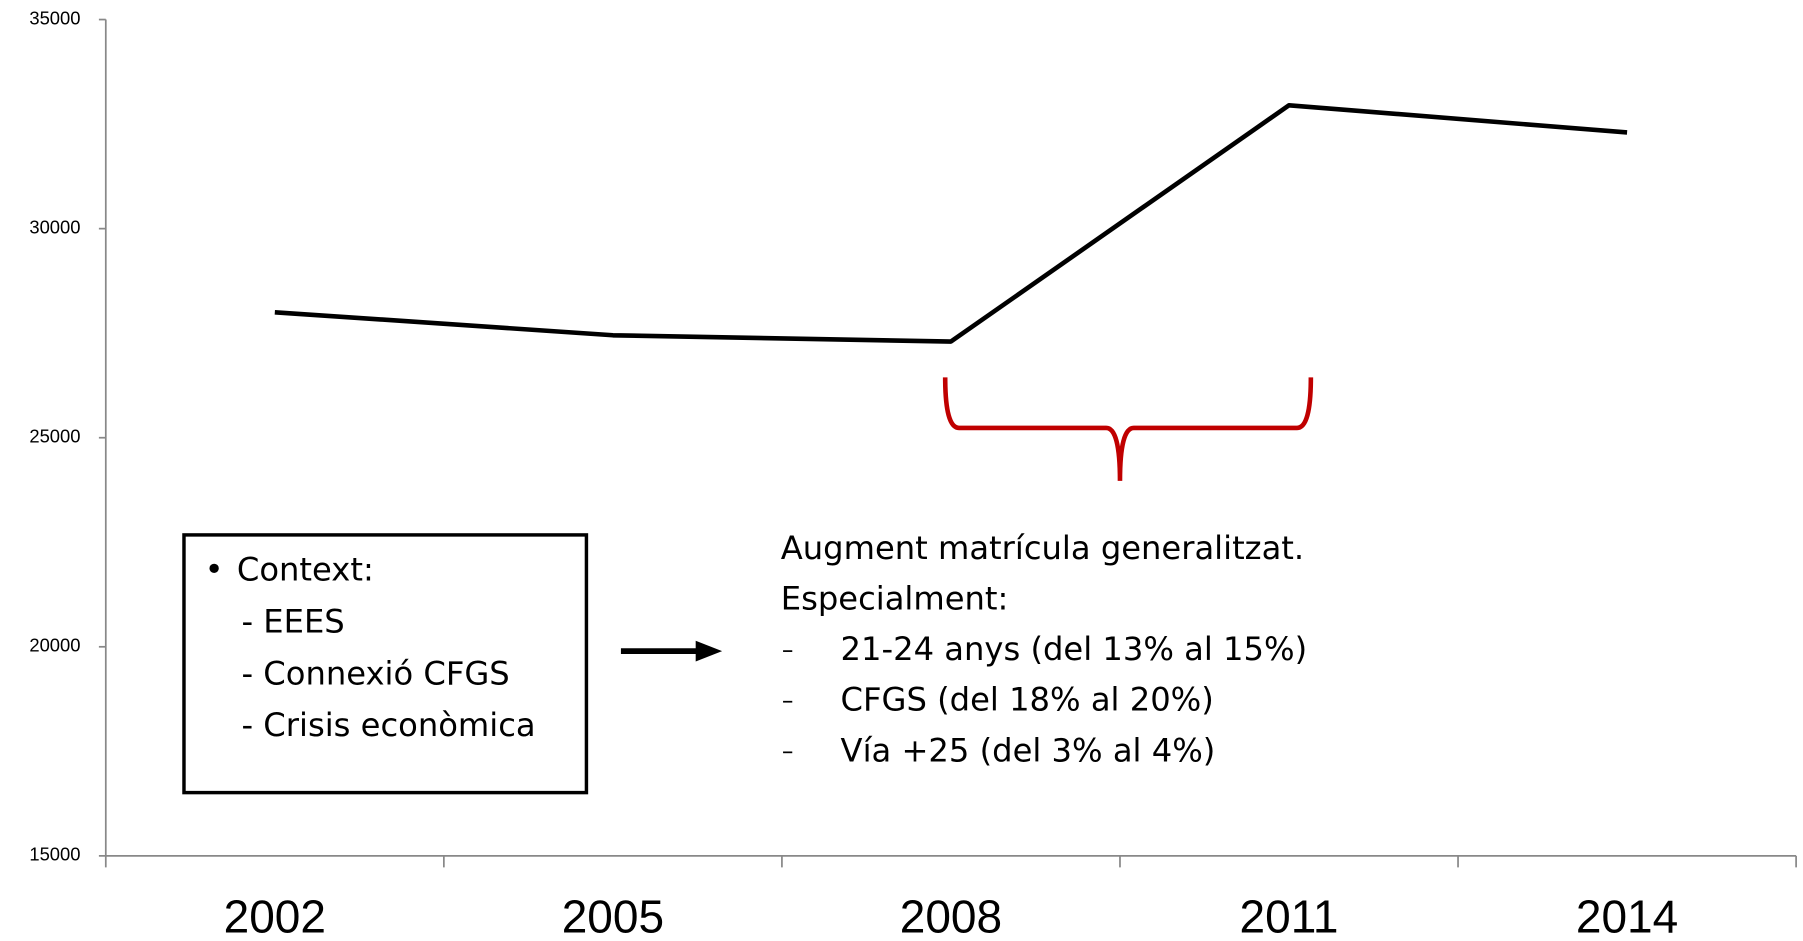 The height and width of the screenshot is (941, 1803). What do you see at coordinates (375, 673) in the screenshot?
I see `context-text: - Connexió CFGS` at bounding box center [375, 673].